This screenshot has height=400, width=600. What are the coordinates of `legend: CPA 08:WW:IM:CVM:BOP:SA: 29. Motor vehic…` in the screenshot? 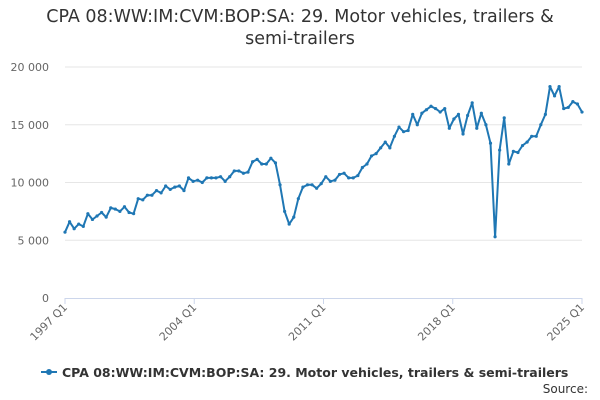 It's located at (304, 372).